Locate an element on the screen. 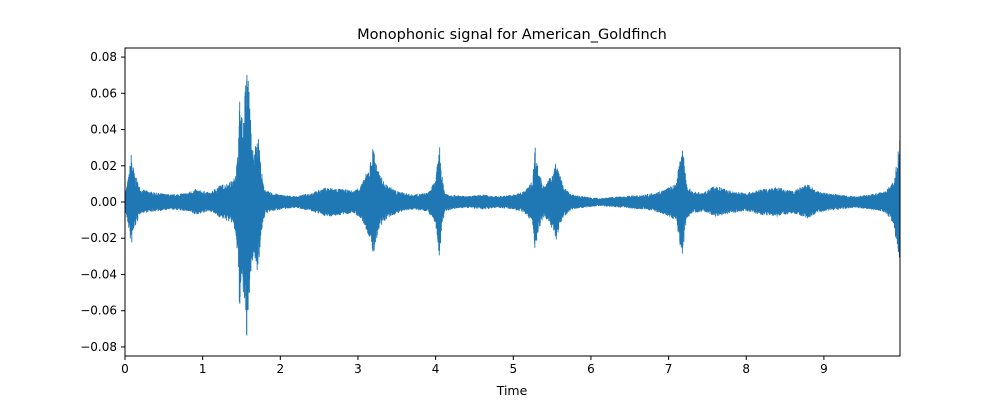  y-tick-label: 0.04 is located at coordinates (103, 130).